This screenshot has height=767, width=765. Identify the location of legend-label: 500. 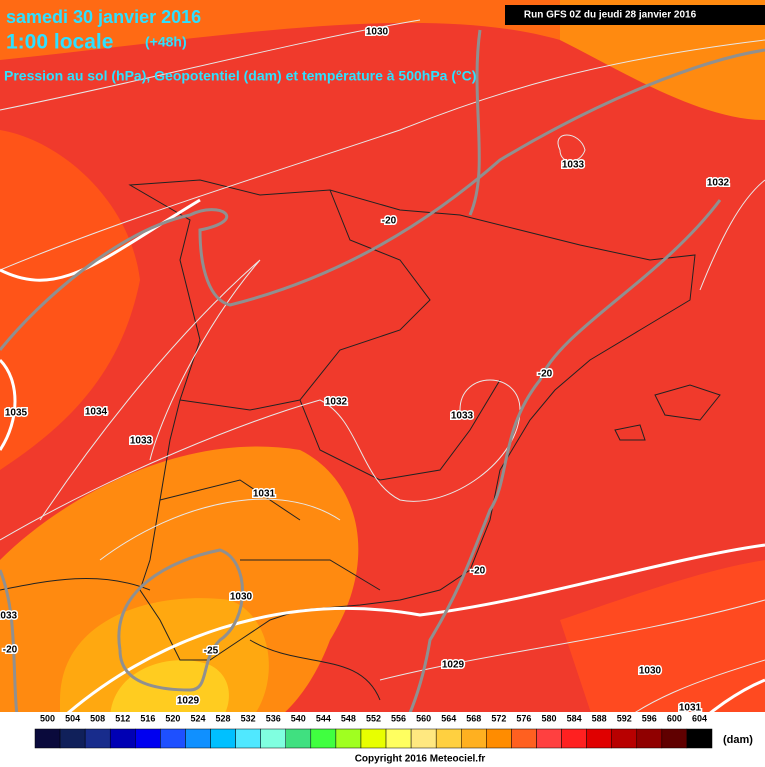
(47, 718).